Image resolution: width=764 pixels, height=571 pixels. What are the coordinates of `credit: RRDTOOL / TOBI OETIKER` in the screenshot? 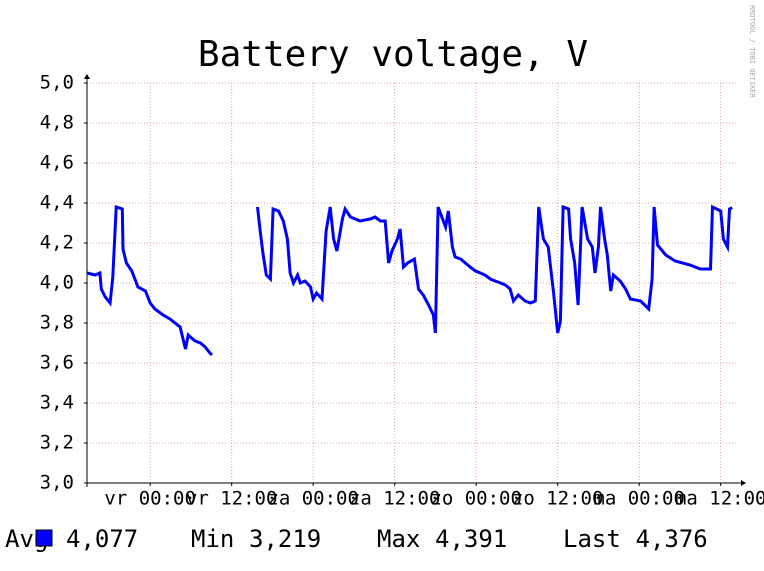 It's located at (752, 52).